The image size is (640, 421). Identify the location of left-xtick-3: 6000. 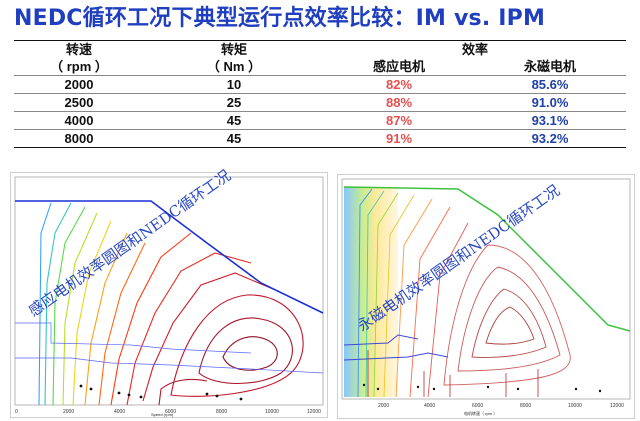
(170, 412).